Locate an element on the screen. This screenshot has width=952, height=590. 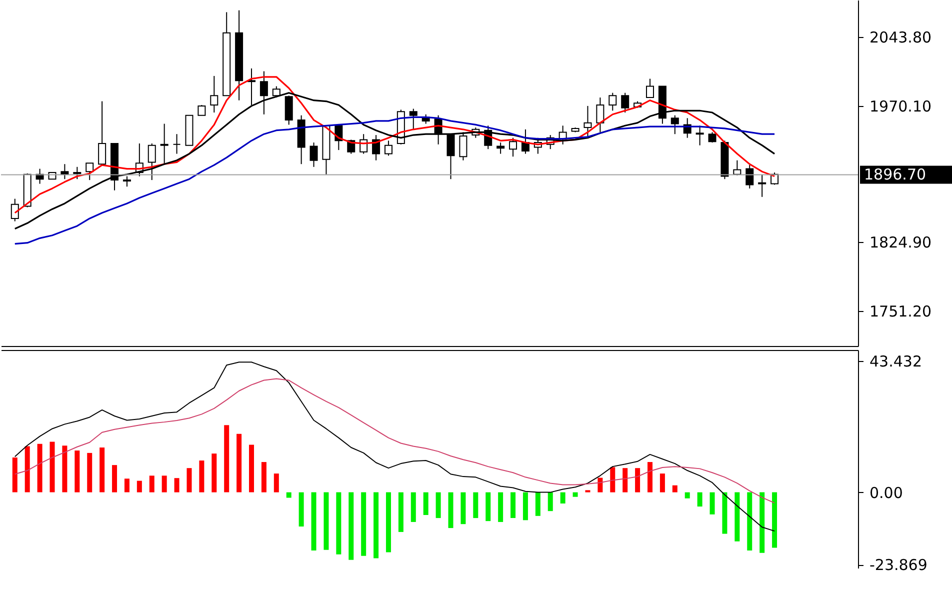
y-tick-label: 2043.80 is located at coordinates (901, 37).